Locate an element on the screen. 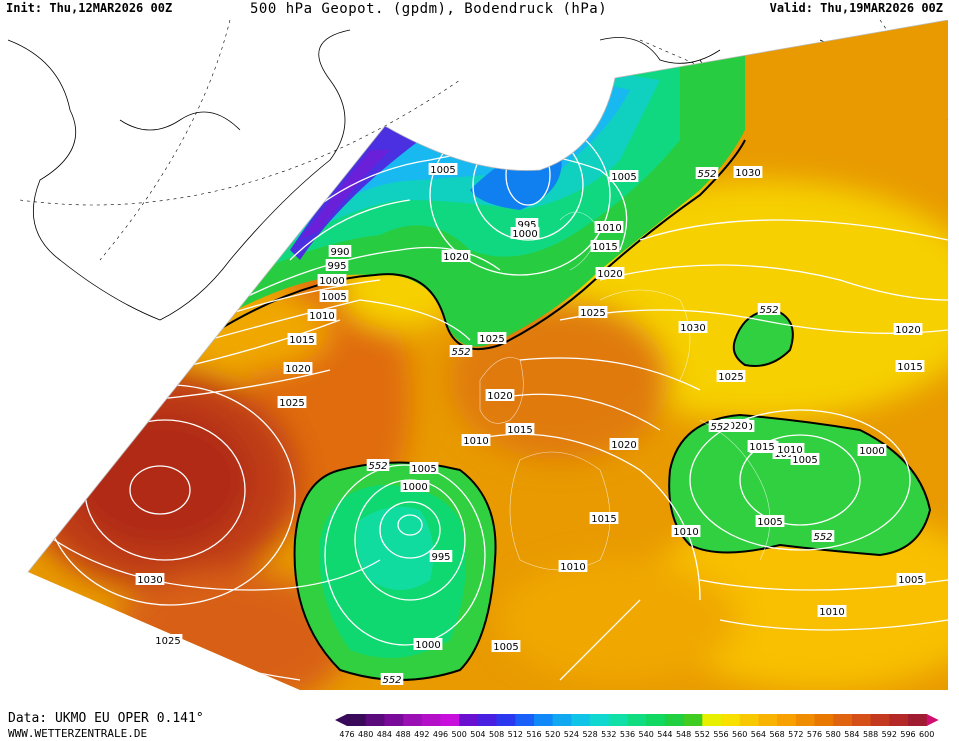 This screenshot has width=959, height=741. isobar-label: 1015 is located at coordinates (762, 446).